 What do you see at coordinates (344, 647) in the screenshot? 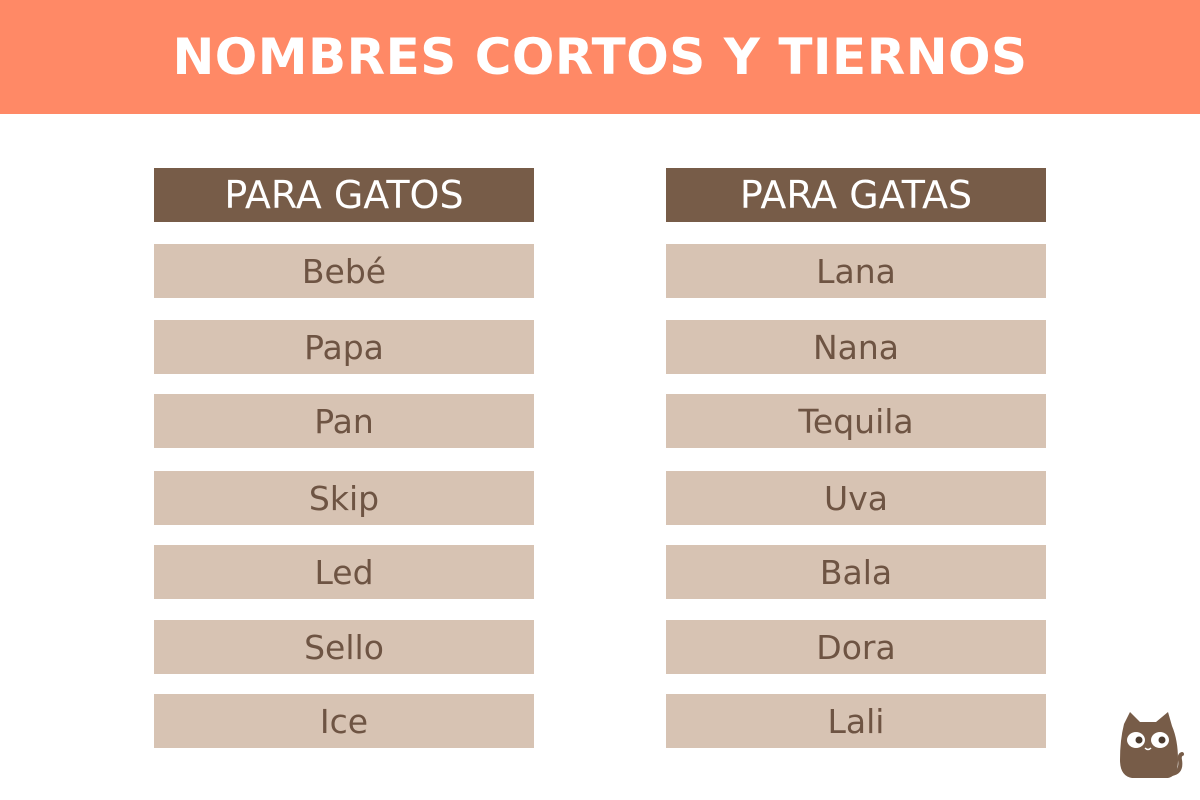
I see `name-row: Sello` at bounding box center [344, 647].